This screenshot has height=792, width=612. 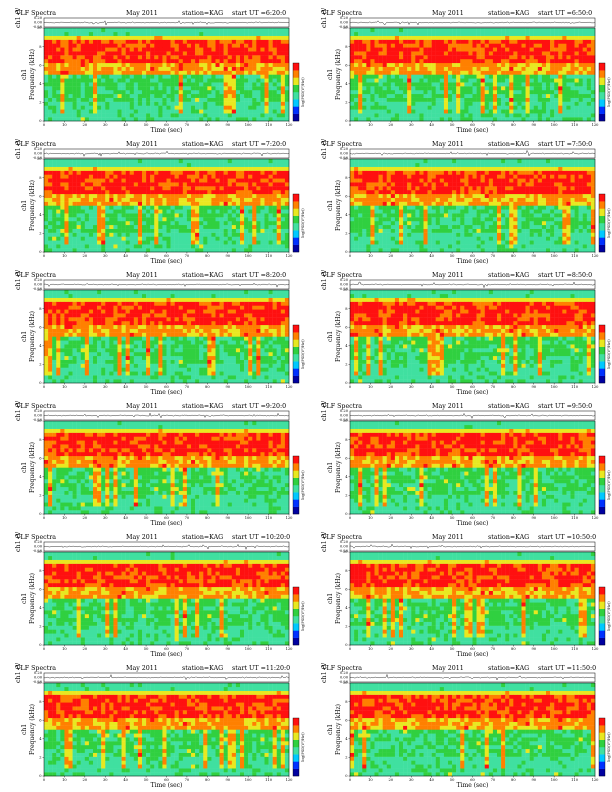 I want to click on colorbar-swatch, so click(x=602, y=110).